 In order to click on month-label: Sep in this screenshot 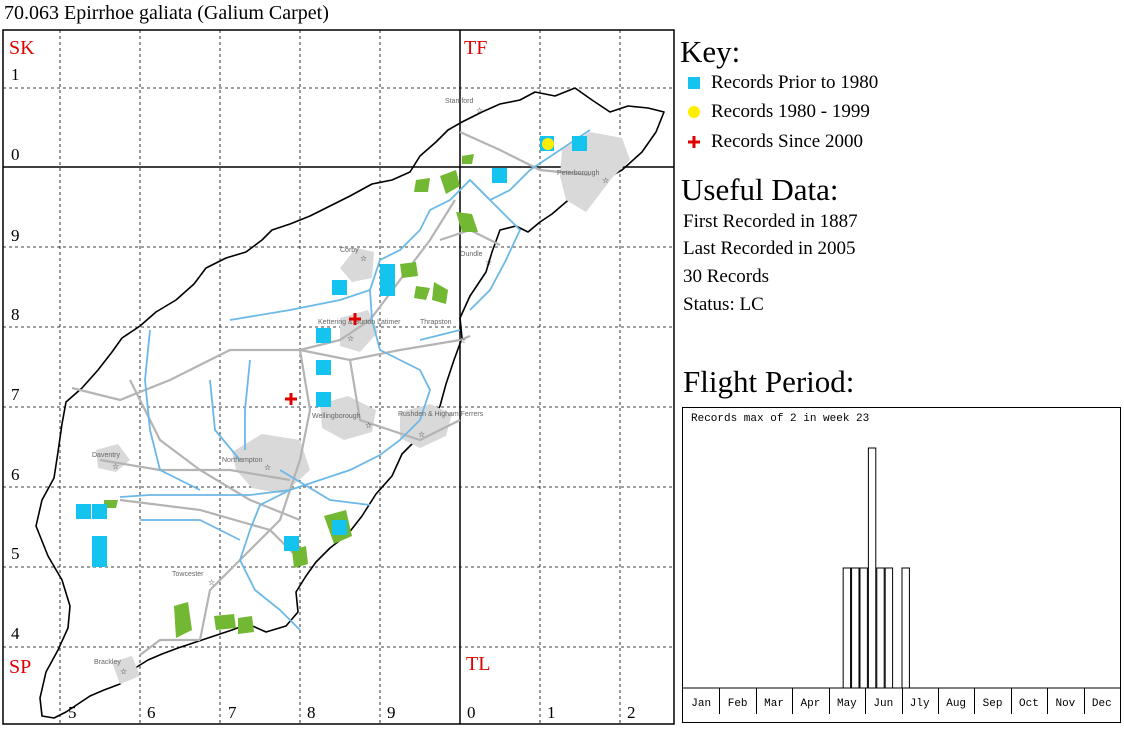, I will do `click(992, 704)`.